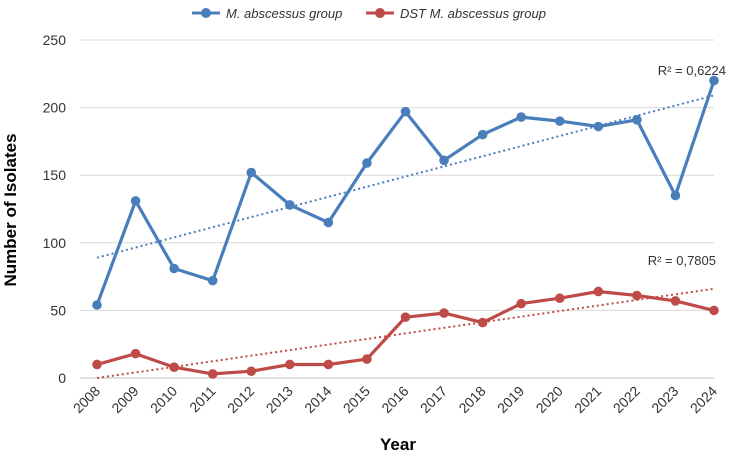 The width and height of the screenshot is (735, 456). Describe the element at coordinates (163, 399) in the screenshot. I see `x-tick-label: 2010` at that location.